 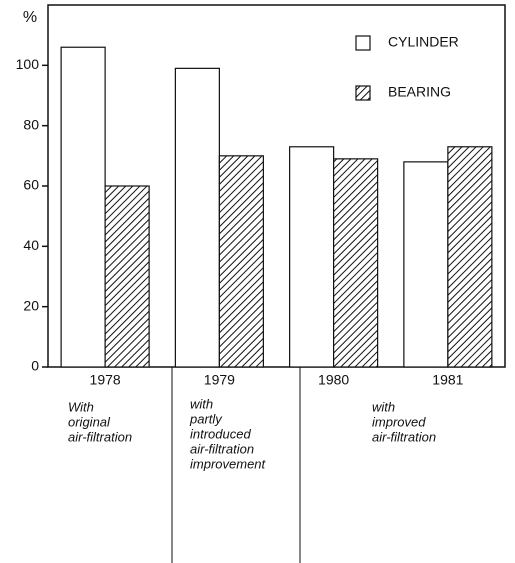 I want to click on x-tick-label: 1978, so click(x=105, y=380).